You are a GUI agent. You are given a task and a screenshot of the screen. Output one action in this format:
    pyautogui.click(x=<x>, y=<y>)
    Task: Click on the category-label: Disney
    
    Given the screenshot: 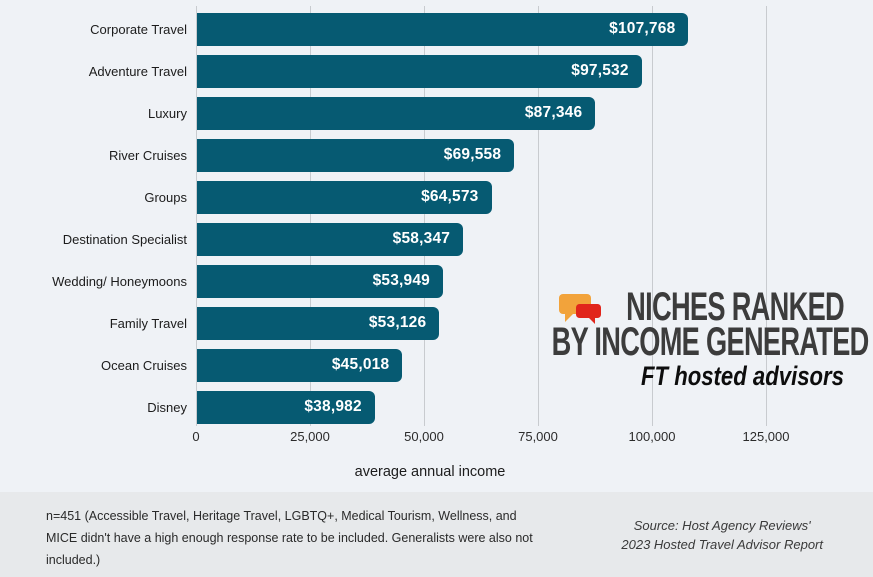 What is the action you would take?
    pyautogui.click(x=167, y=407)
    